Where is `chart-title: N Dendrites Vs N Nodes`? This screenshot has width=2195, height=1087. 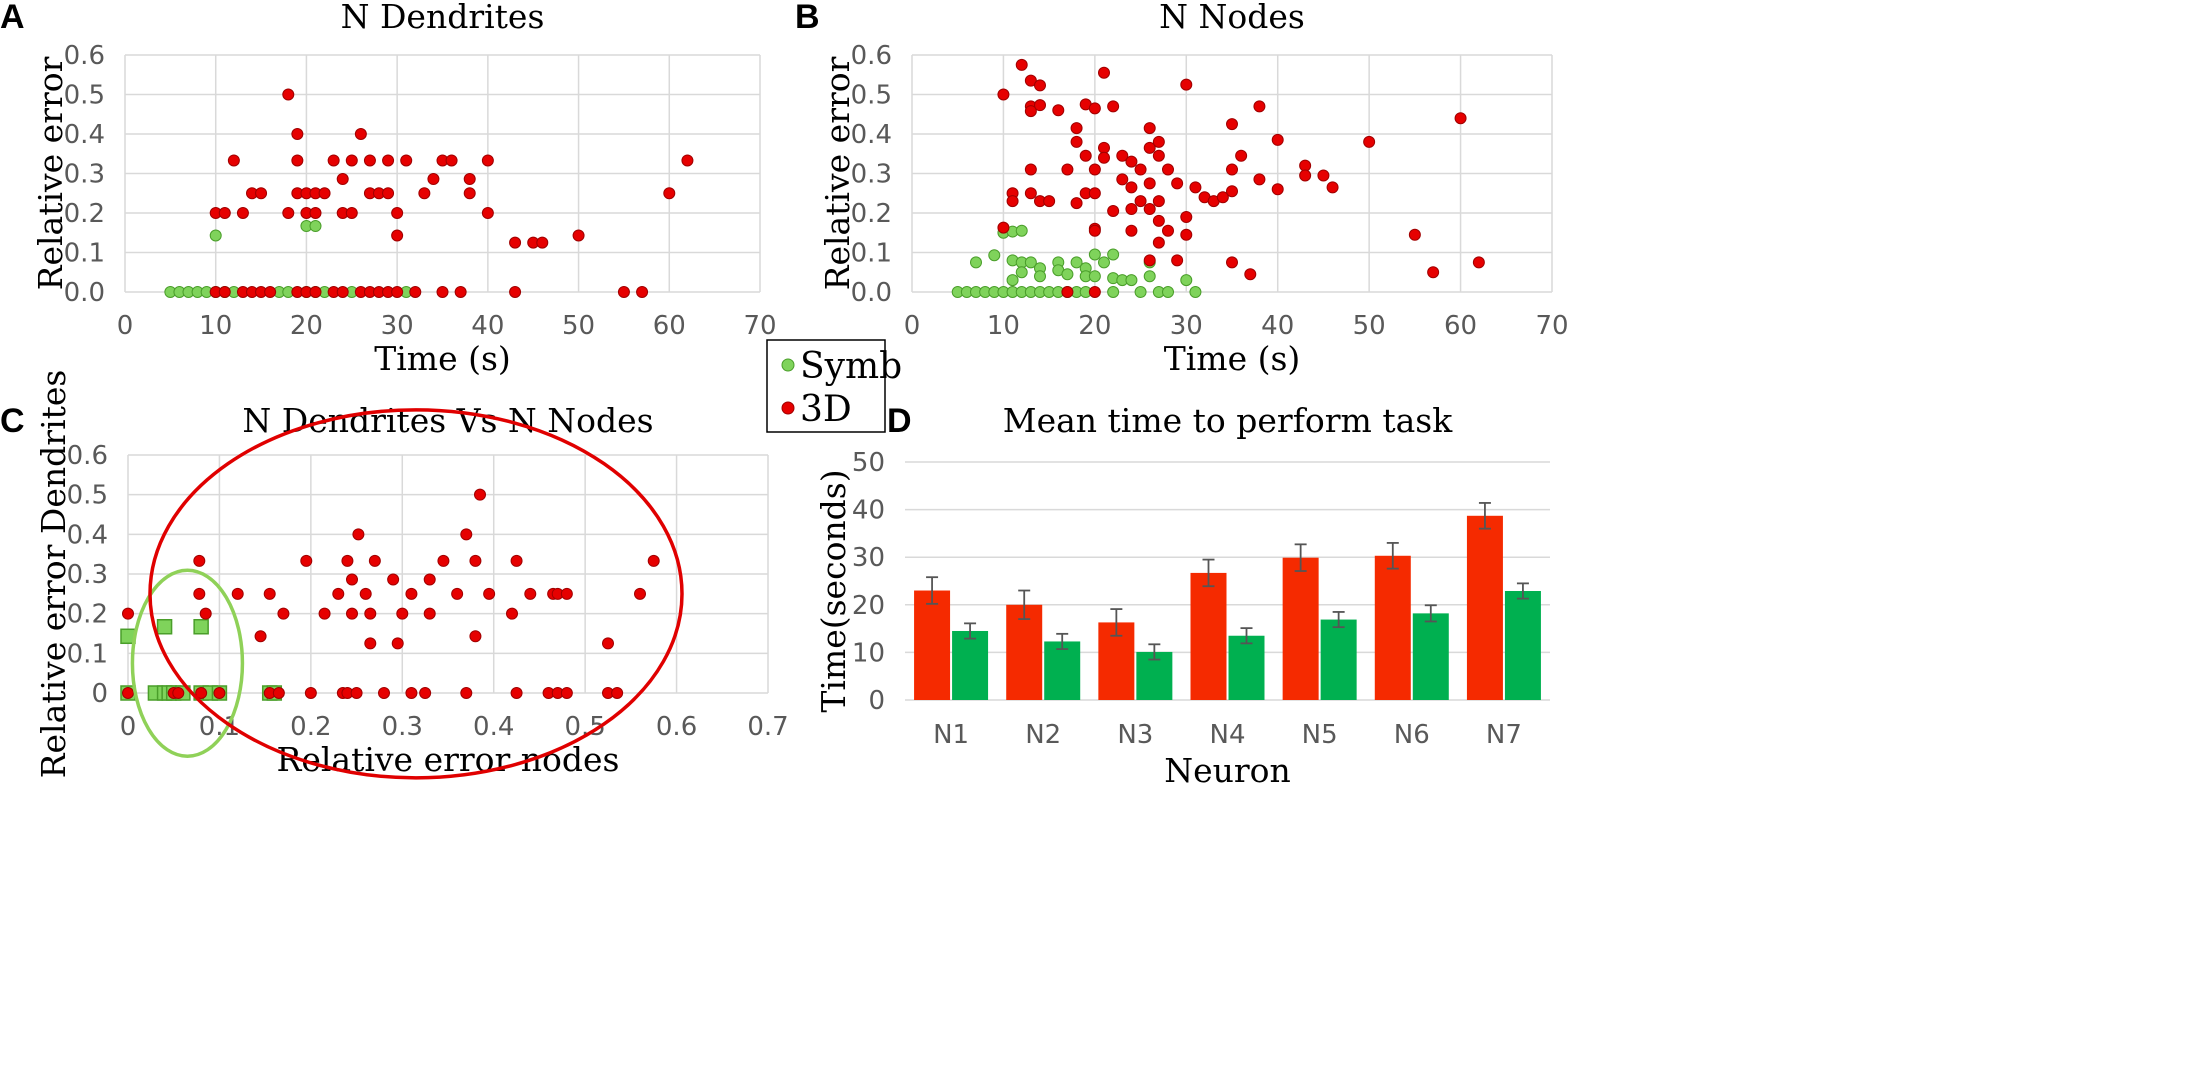 chart-title: N Dendrites Vs N Nodes is located at coordinates (447, 420).